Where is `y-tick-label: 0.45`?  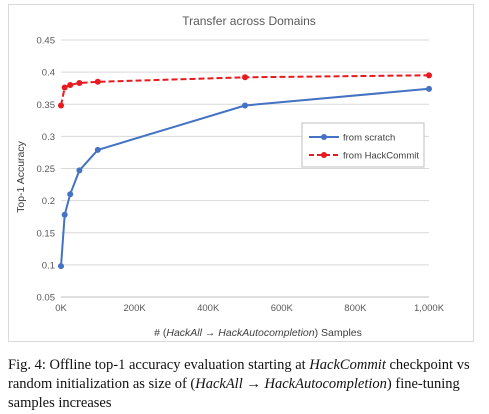 y-tick-label: 0.45 is located at coordinates (46, 41).